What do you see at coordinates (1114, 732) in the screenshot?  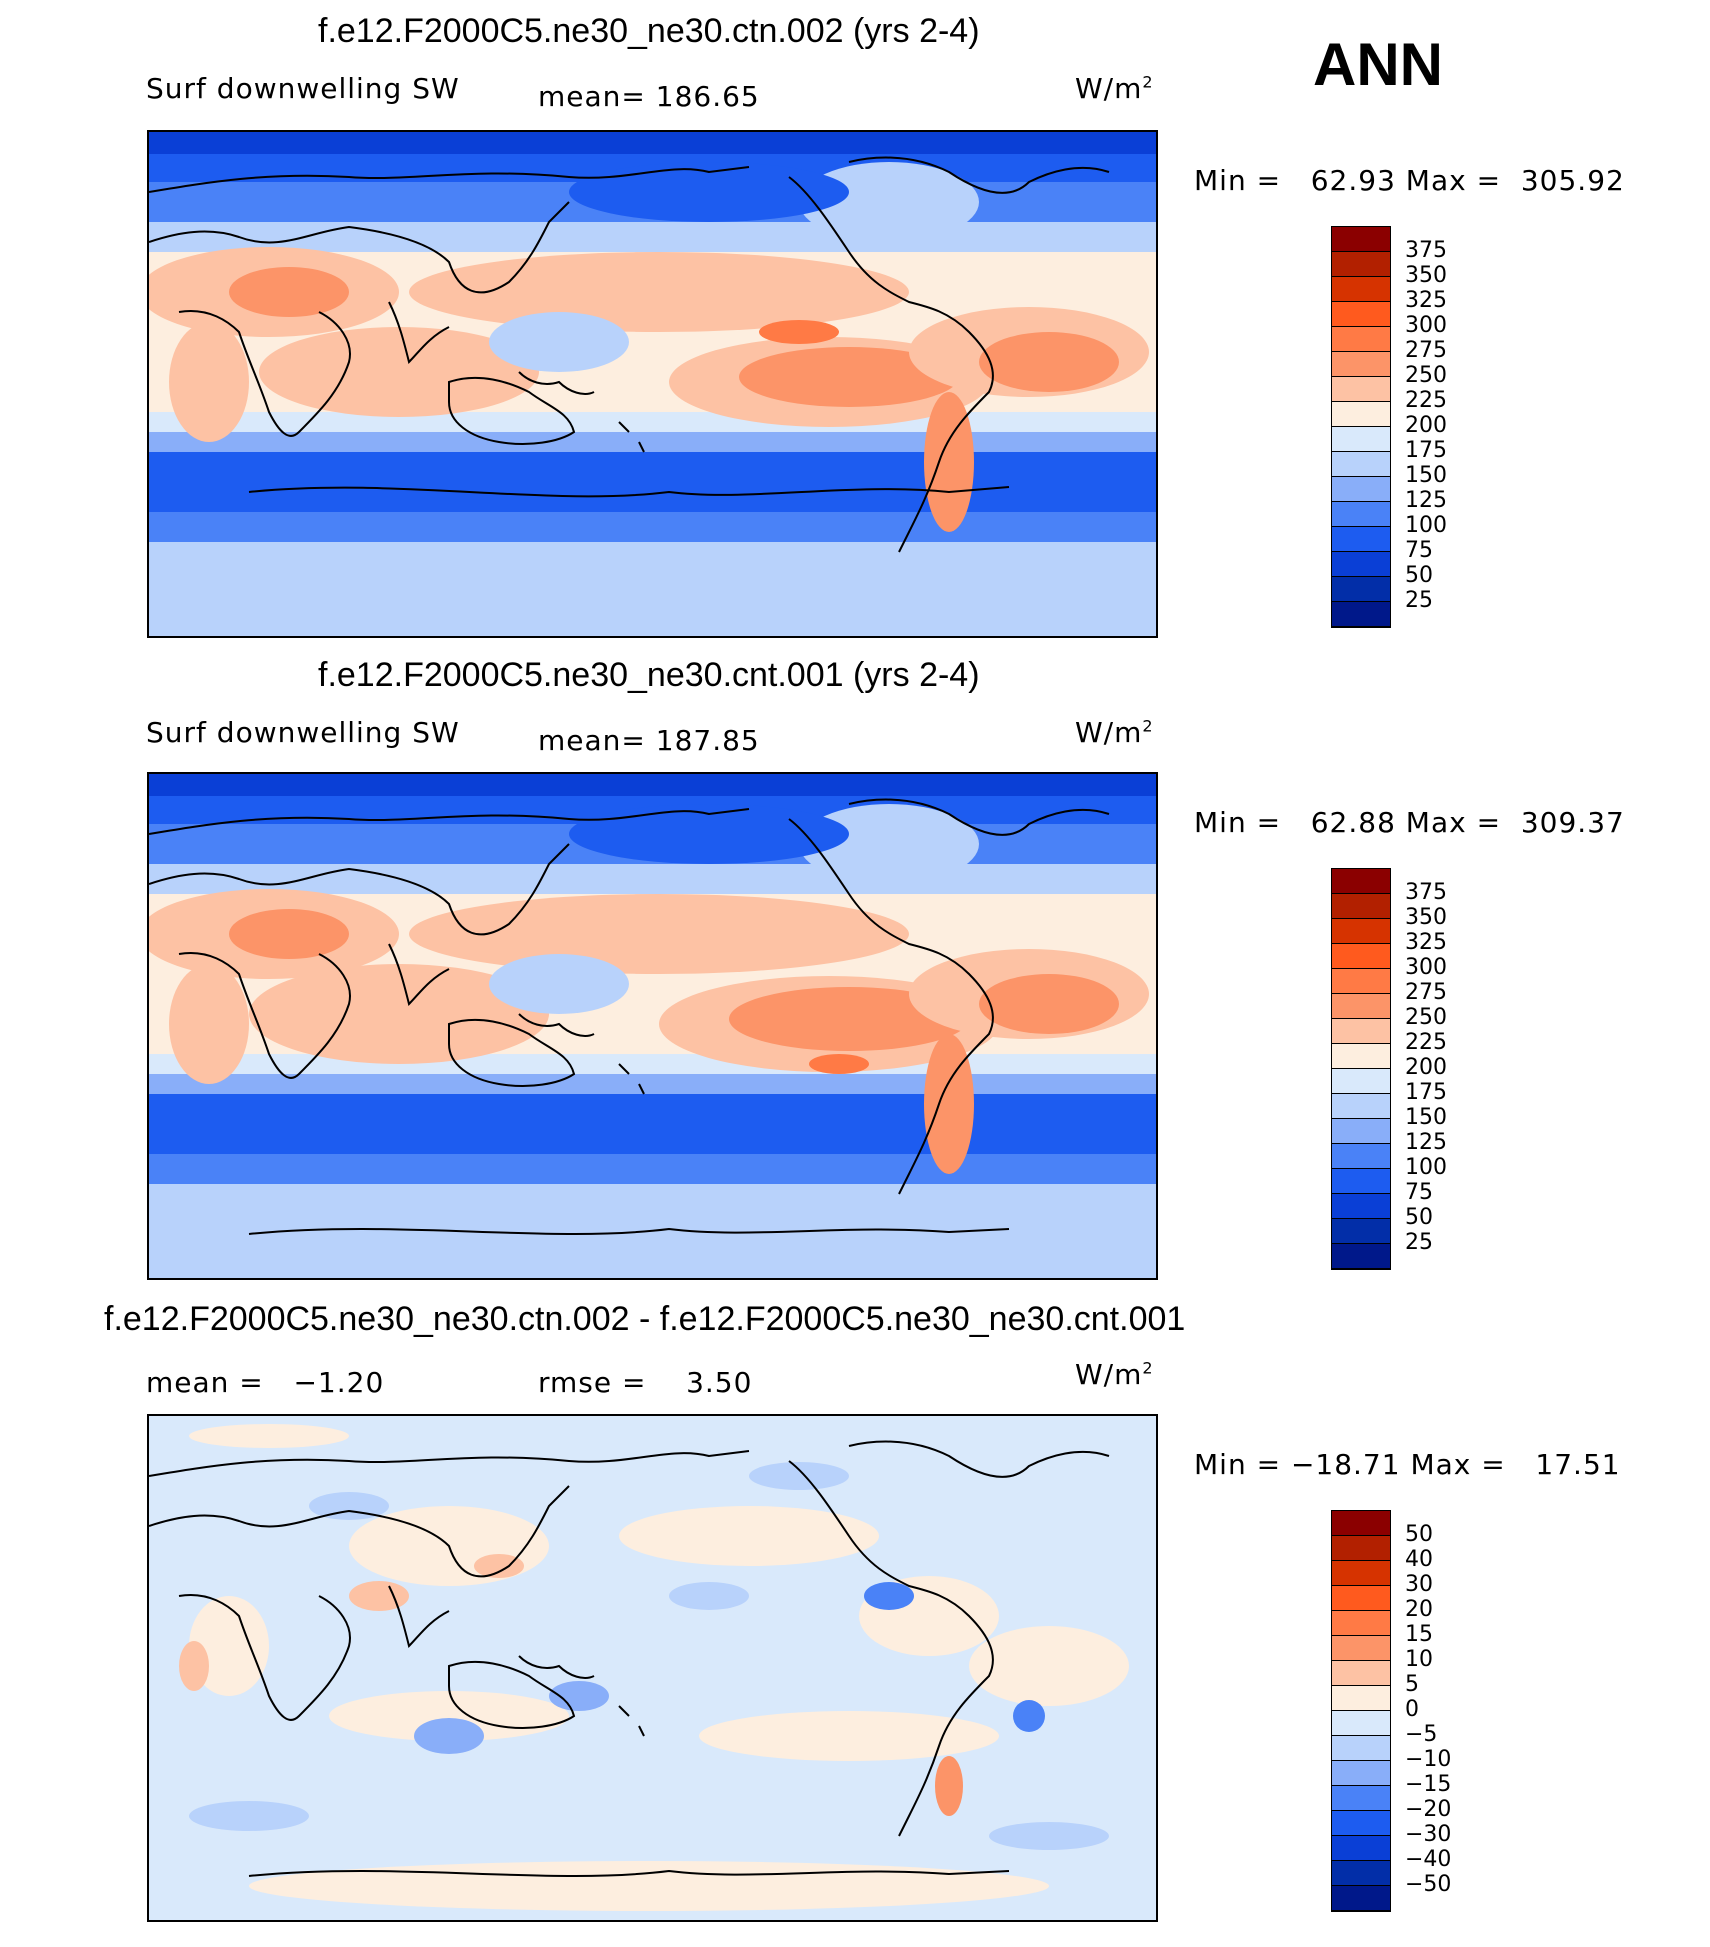 I see `panel2-units: W/m2` at bounding box center [1114, 732].